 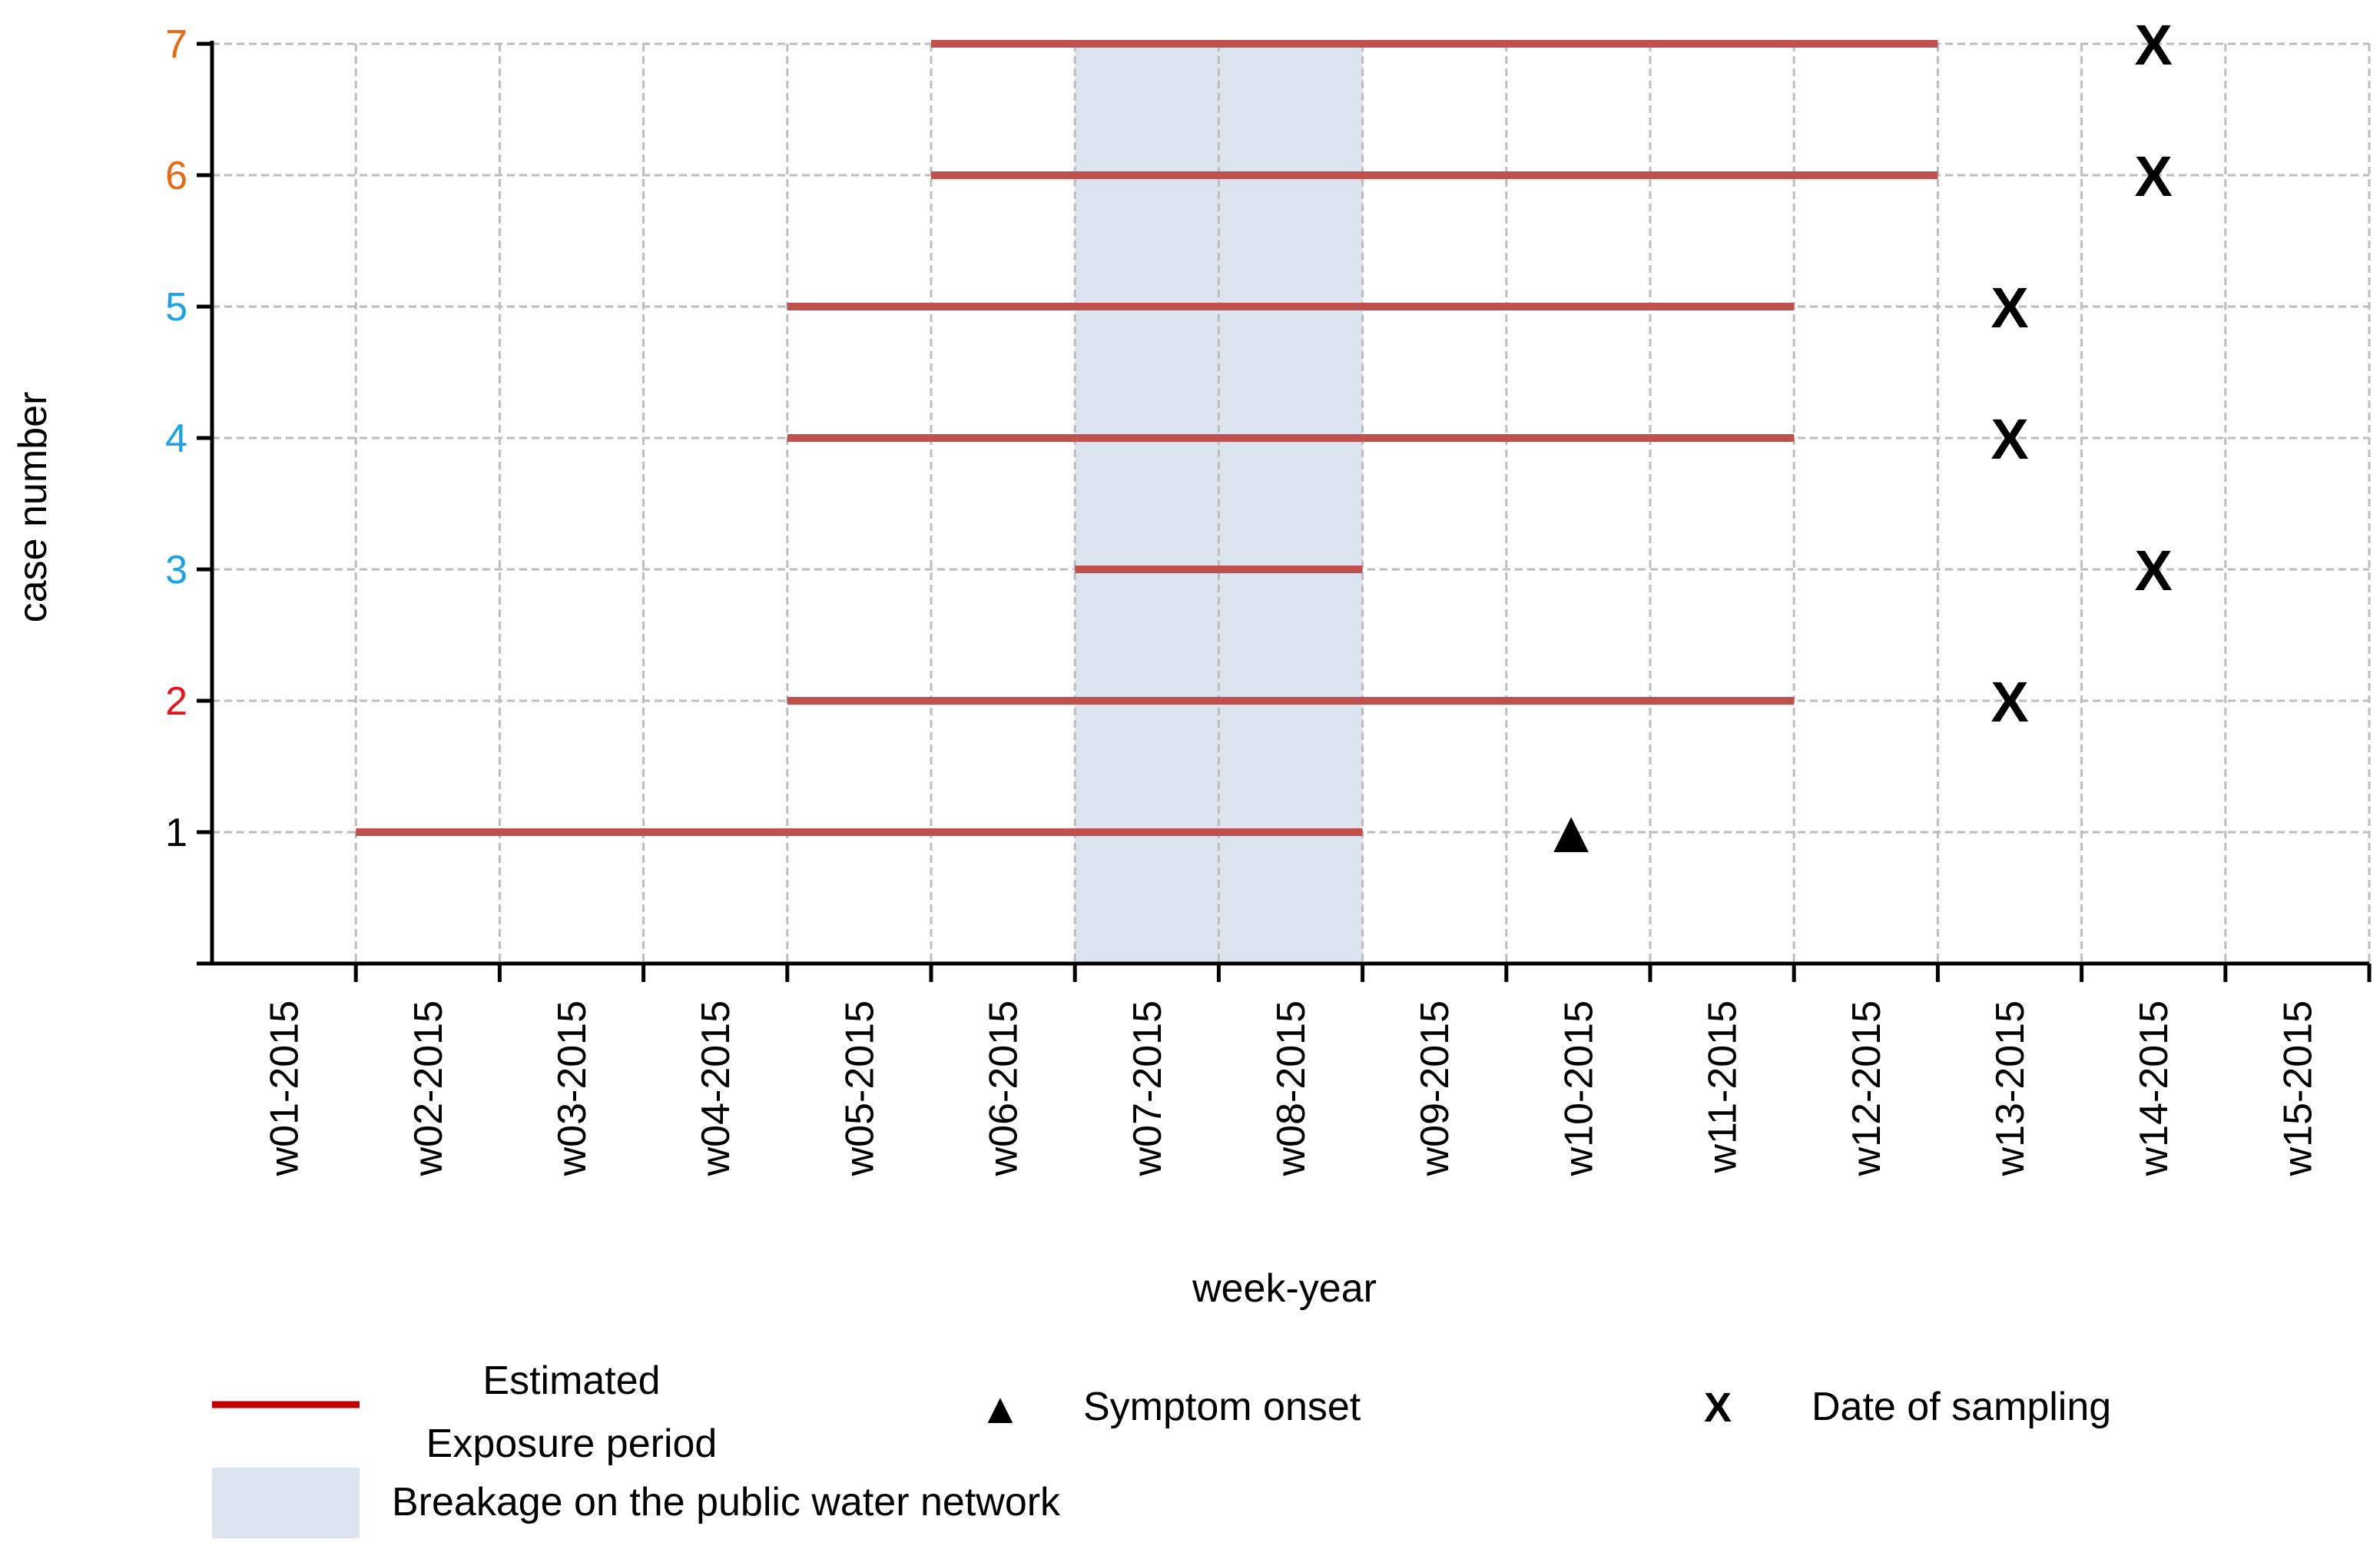 What do you see at coordinates (285, 1088) in the screenshot?
I see `x-tick-label: w01-2015` at bounding box center [285, 1088].